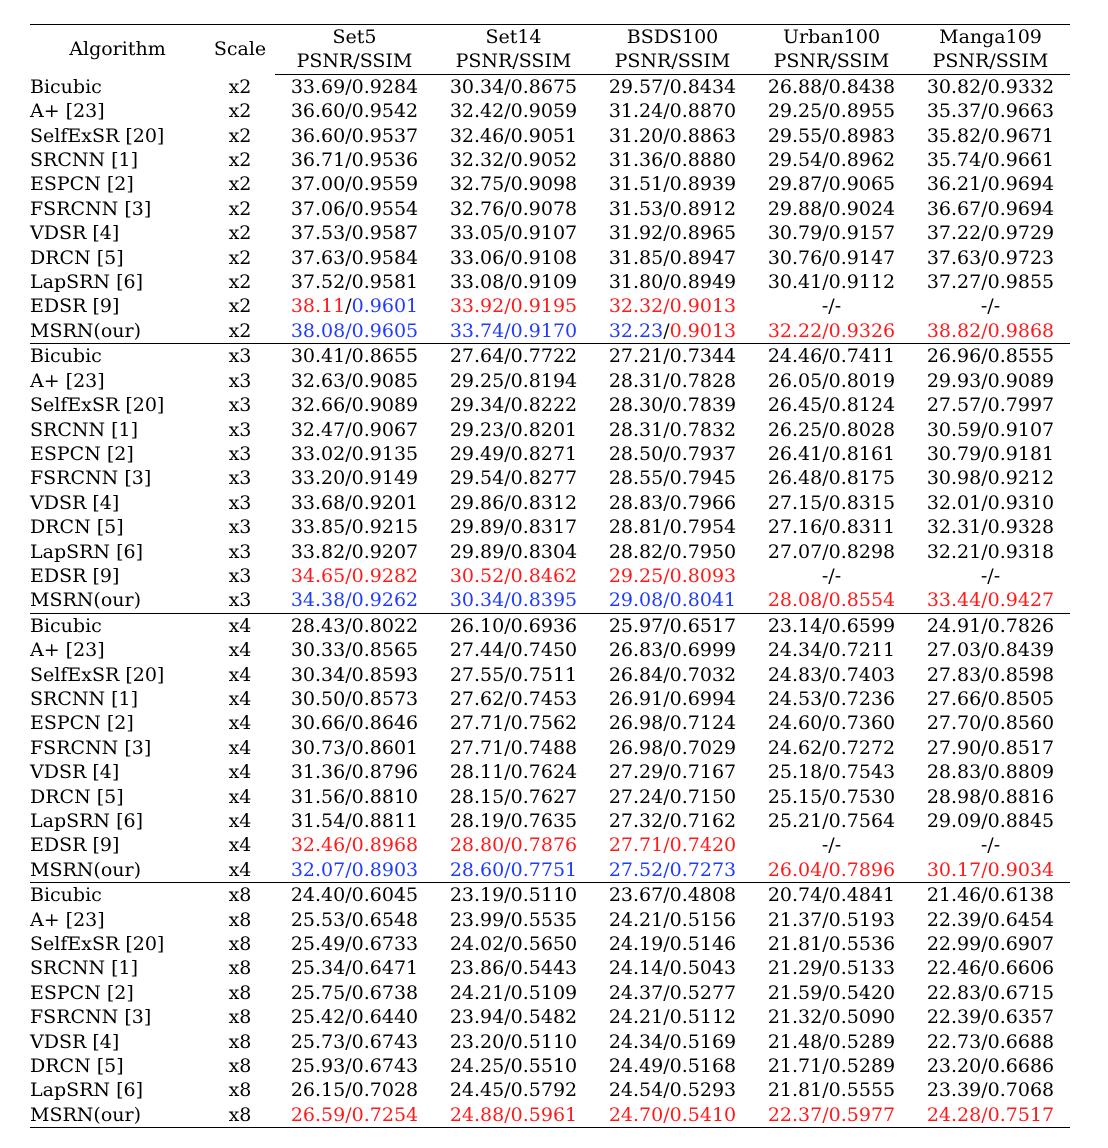 Image resolution: width=1108 pixels, height=1148 pixels. Describe the element at coordinates (385, 257) in the screenshot. I see `ssim-value: 0.9584` at that location.